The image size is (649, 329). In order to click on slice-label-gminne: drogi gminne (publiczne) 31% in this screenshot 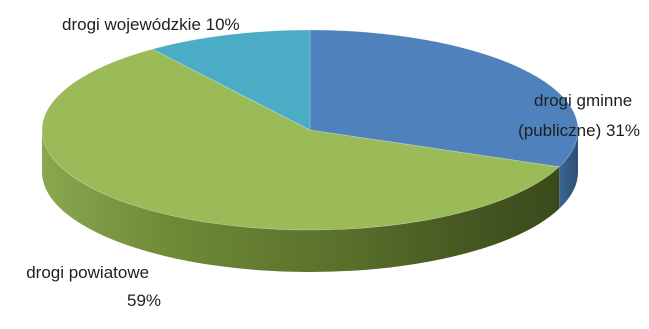, I will do `click(579, 115)`.